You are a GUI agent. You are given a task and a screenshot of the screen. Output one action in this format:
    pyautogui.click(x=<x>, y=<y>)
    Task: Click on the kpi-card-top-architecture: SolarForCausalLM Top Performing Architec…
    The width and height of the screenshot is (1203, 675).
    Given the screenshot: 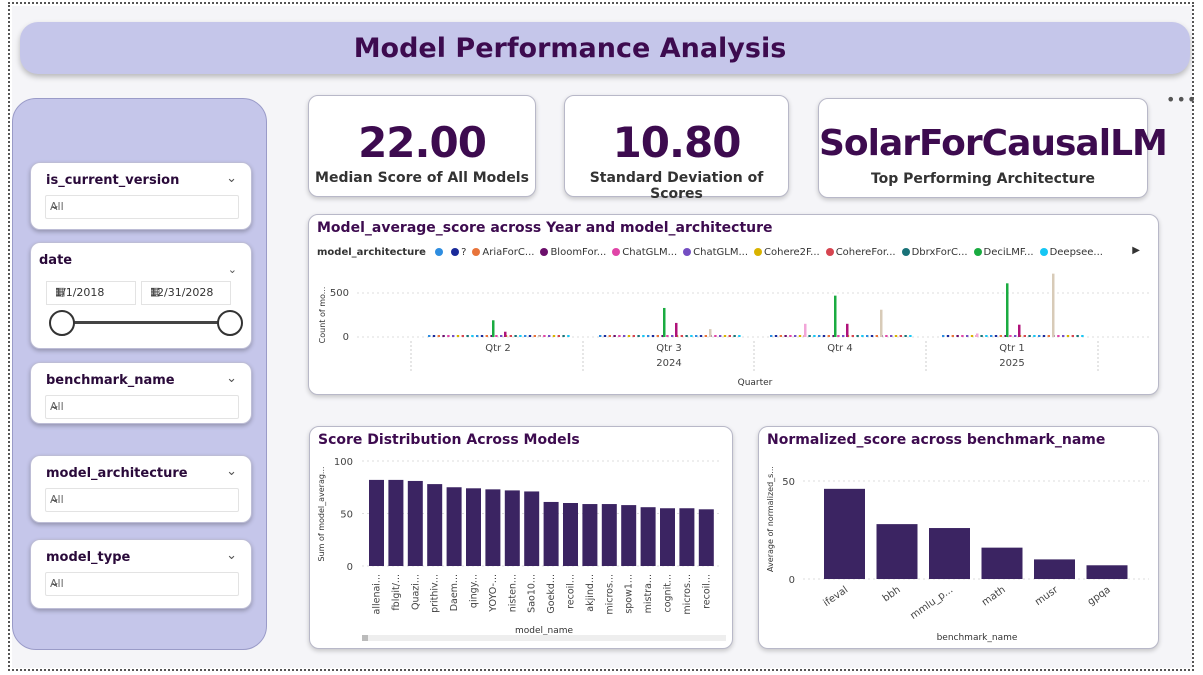 What is the action you would take?
    pyautogui.click(x=993, y=148)
    